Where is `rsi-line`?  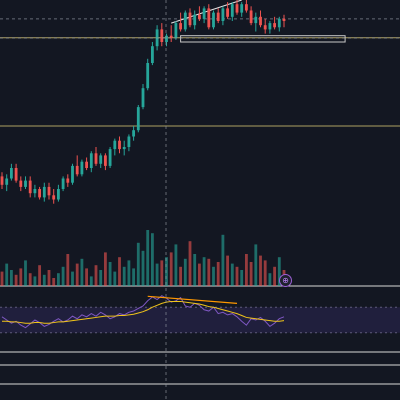 rsi-line is located at coordinates (143, 312).